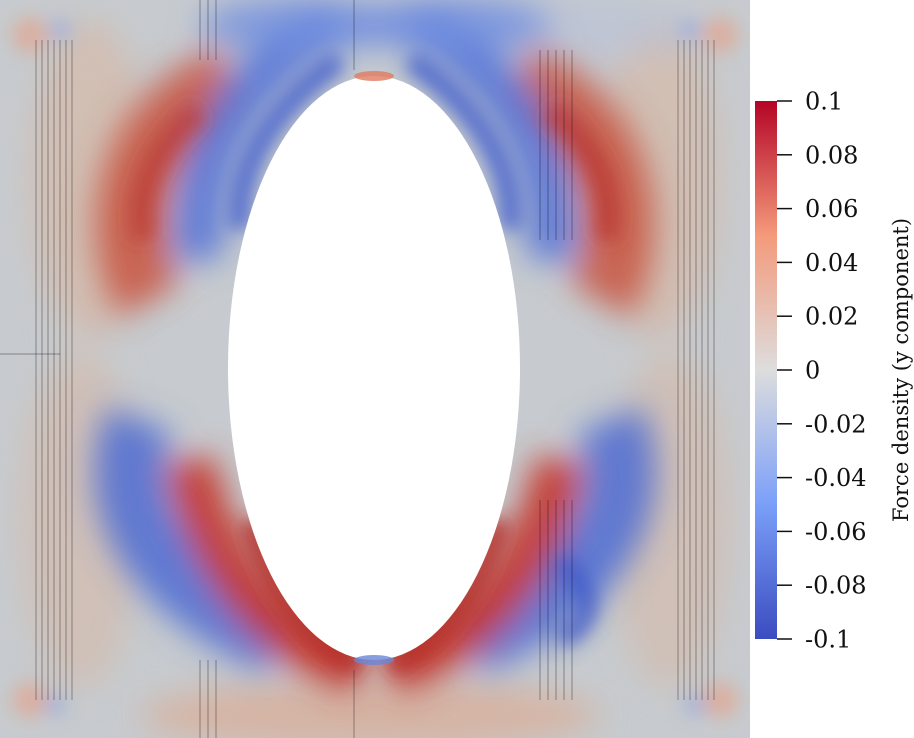 The image size is (914, 738). Describe the element at coordinates (766, 370) in the screenshot. I see `colorbar-gradient` at that location.